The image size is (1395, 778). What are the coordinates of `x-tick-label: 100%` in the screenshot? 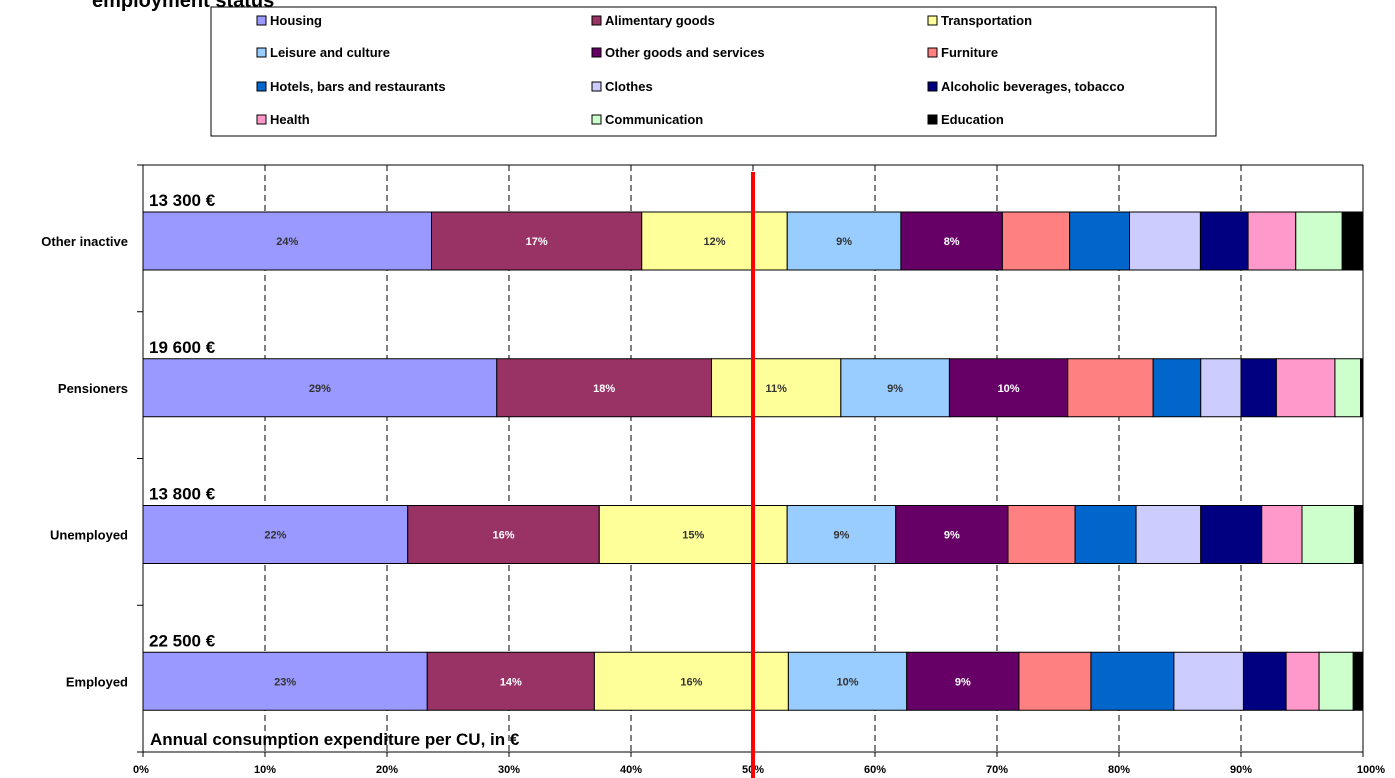 It's located at (1371, 770).